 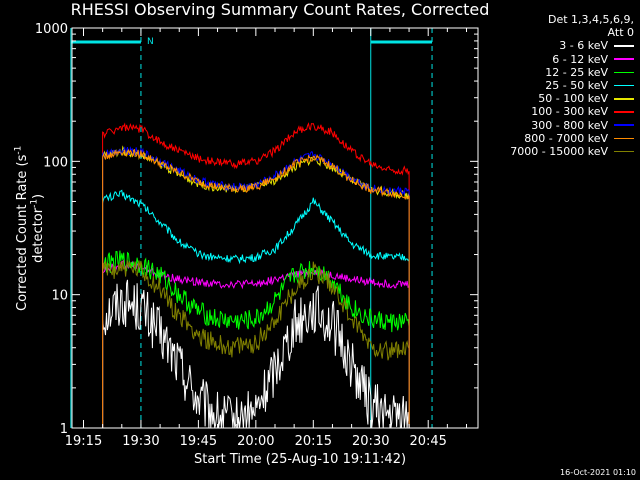 What do you see at coordinates (64, 429) in the screenshot?
I see `y-tick-label: 1` at bounding box center [64, 429].